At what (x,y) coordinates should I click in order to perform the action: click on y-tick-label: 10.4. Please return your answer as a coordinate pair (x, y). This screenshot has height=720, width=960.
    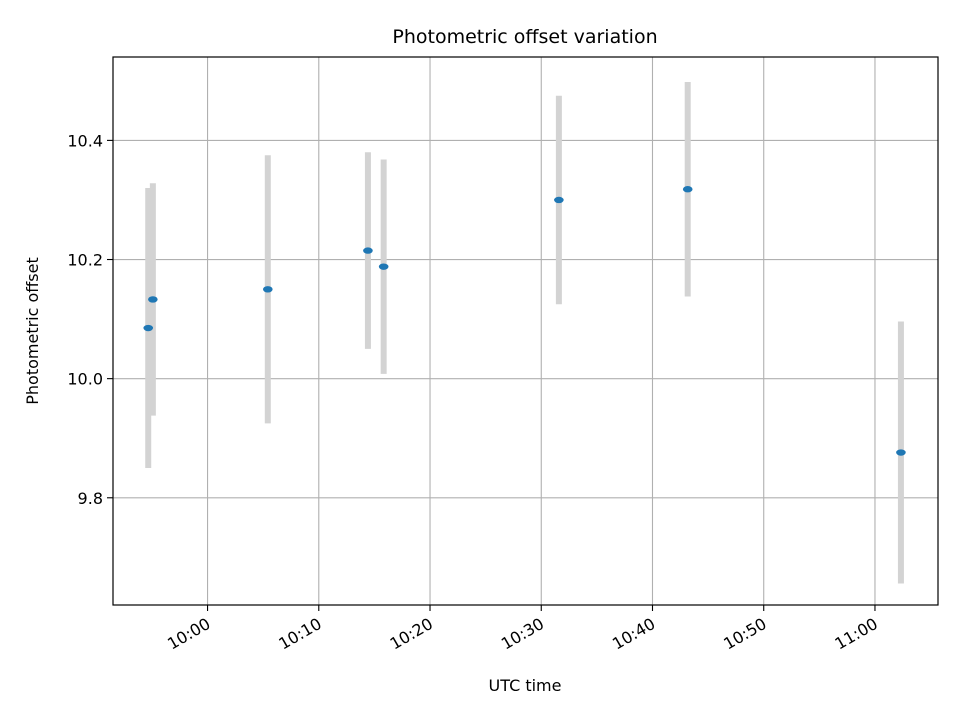
    Looking at the image, I should click on (85, 140).